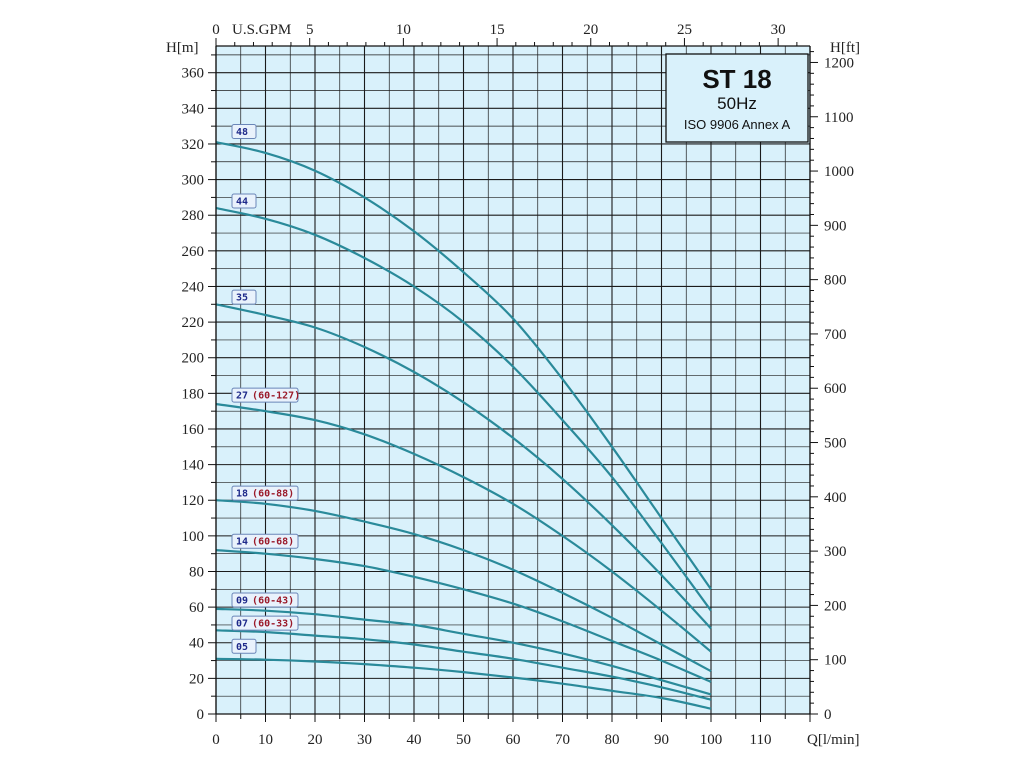 The width and height of the screenshot is (1024, 768). Describe the element at coordinates (196, 608) in the screenshot. I see `y-tick-label-left: 60` at that location.